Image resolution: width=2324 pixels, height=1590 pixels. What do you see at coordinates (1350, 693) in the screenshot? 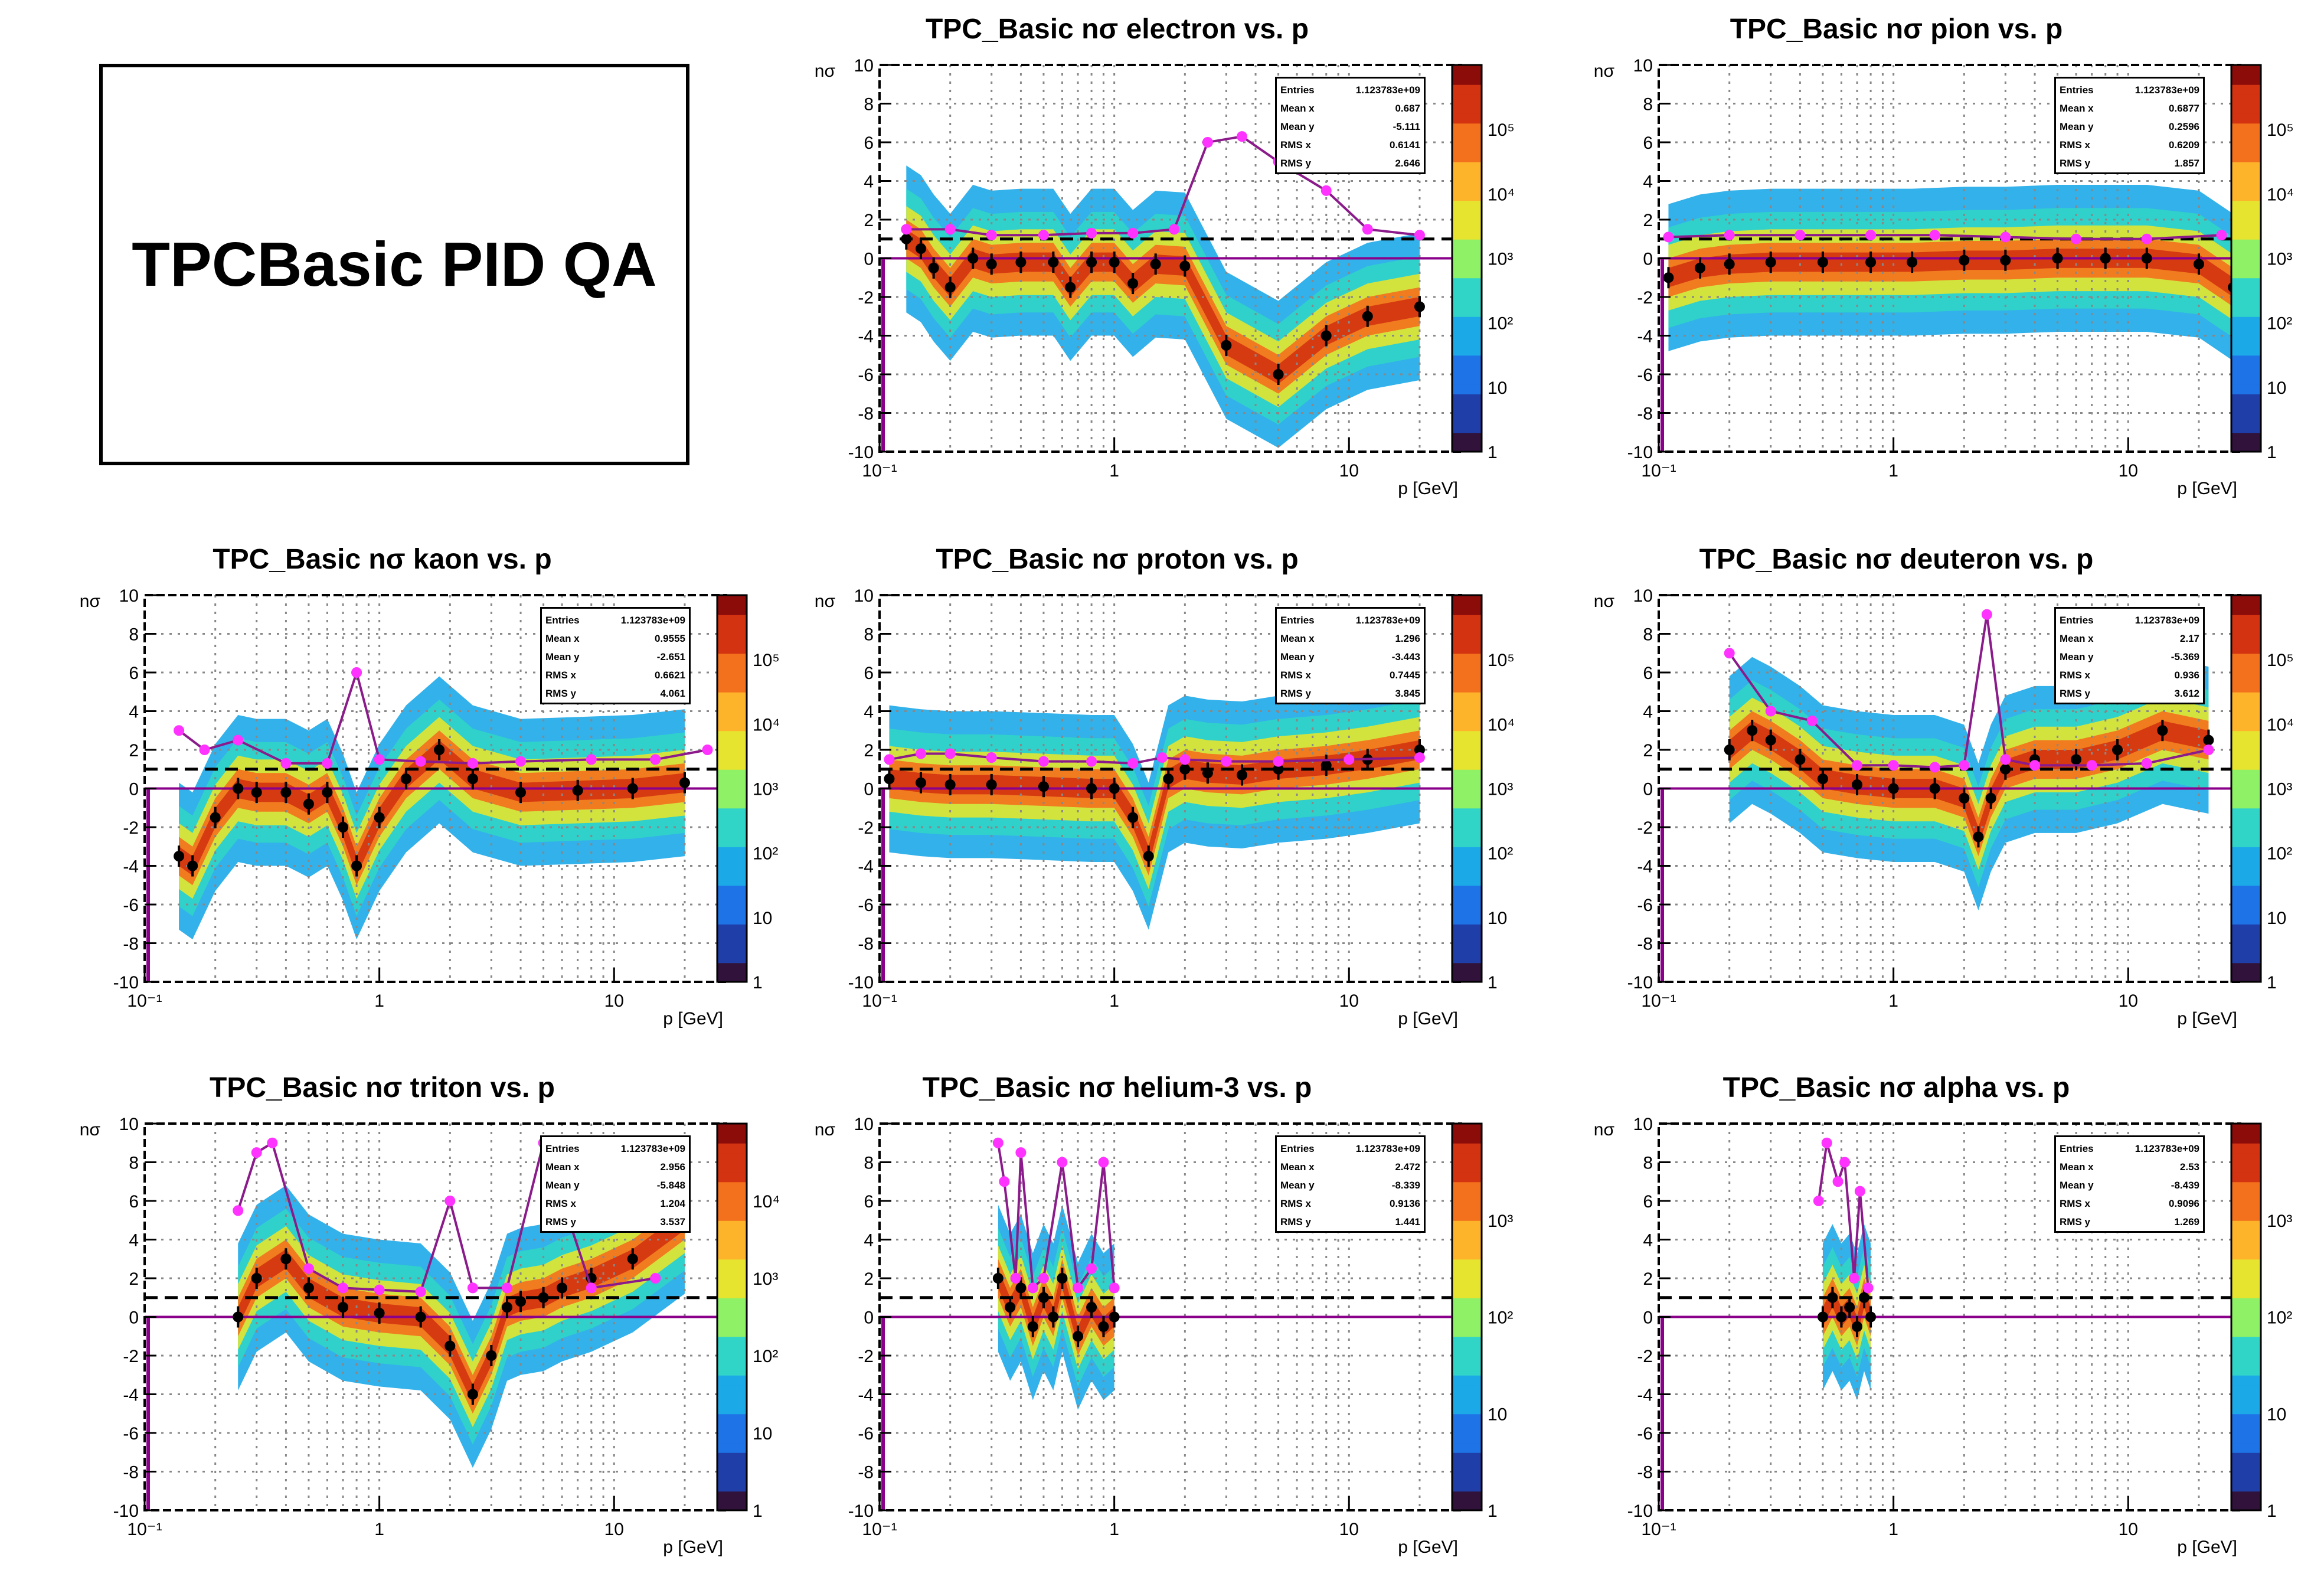
I see `stats-row-rms-y: RMS y 3.845` at bounding box center [1350, 693].